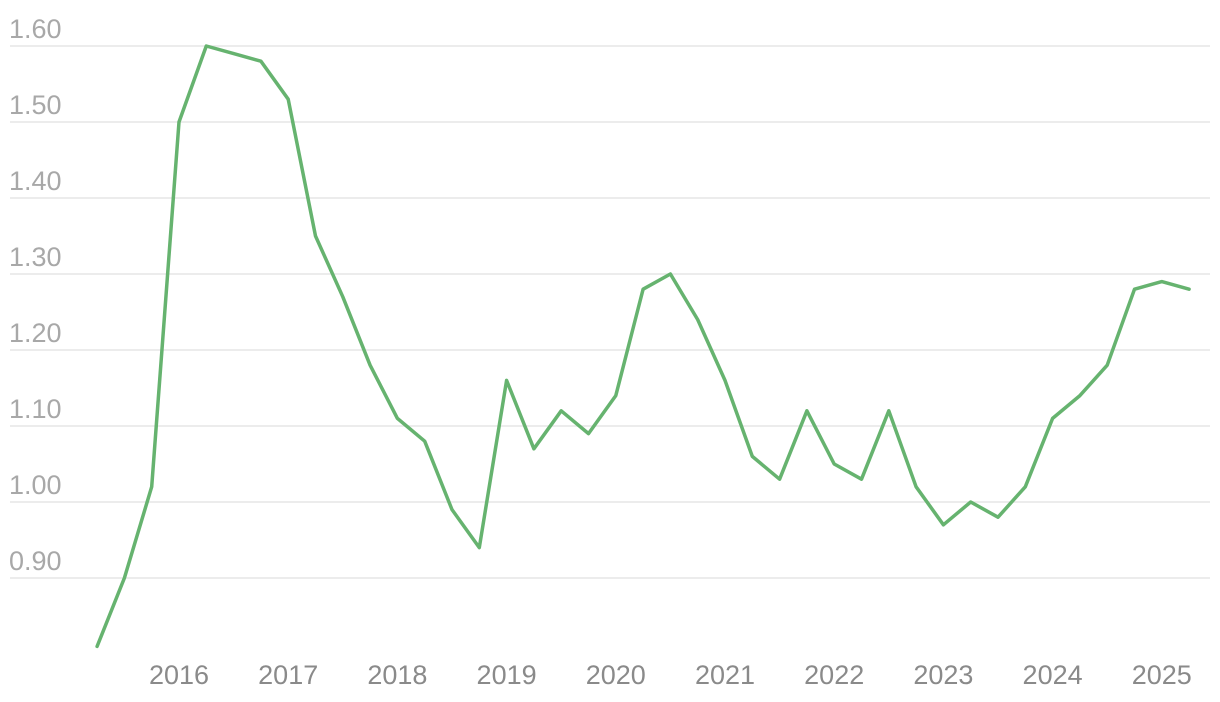 The width and height of the screenshot is (1220, 702). Describe the element at coordinates (725, 675) in the screenshot. I see `x-tick-label: 2021` at that location.